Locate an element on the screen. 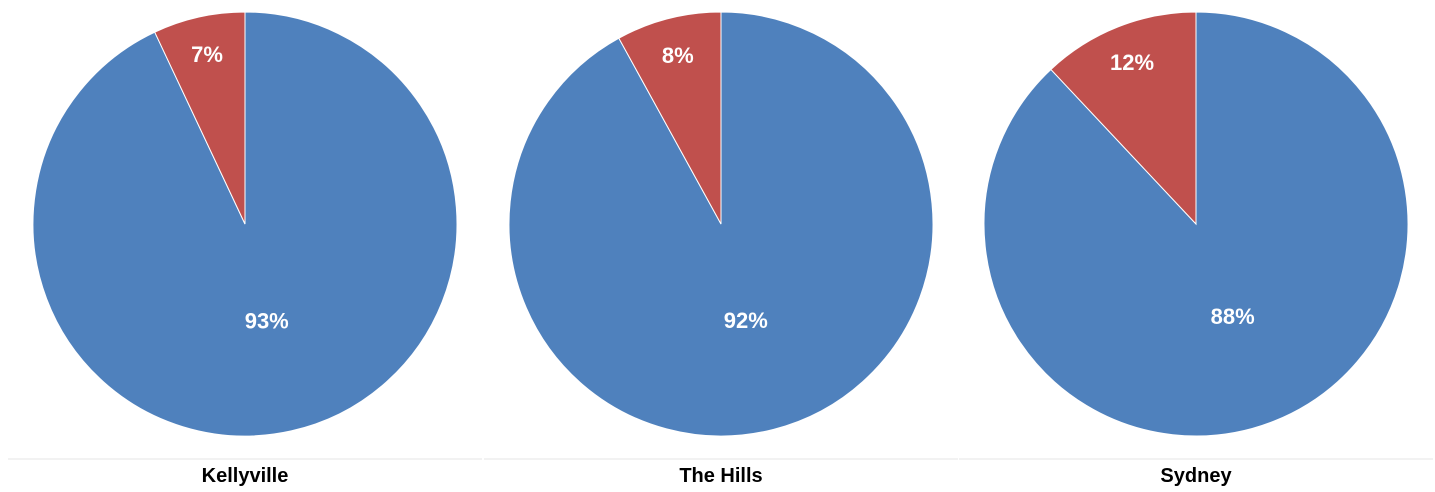 This screenshot has height=492, width=1435. pie-slice-7-kellyville is located at coordinates (200, 118).